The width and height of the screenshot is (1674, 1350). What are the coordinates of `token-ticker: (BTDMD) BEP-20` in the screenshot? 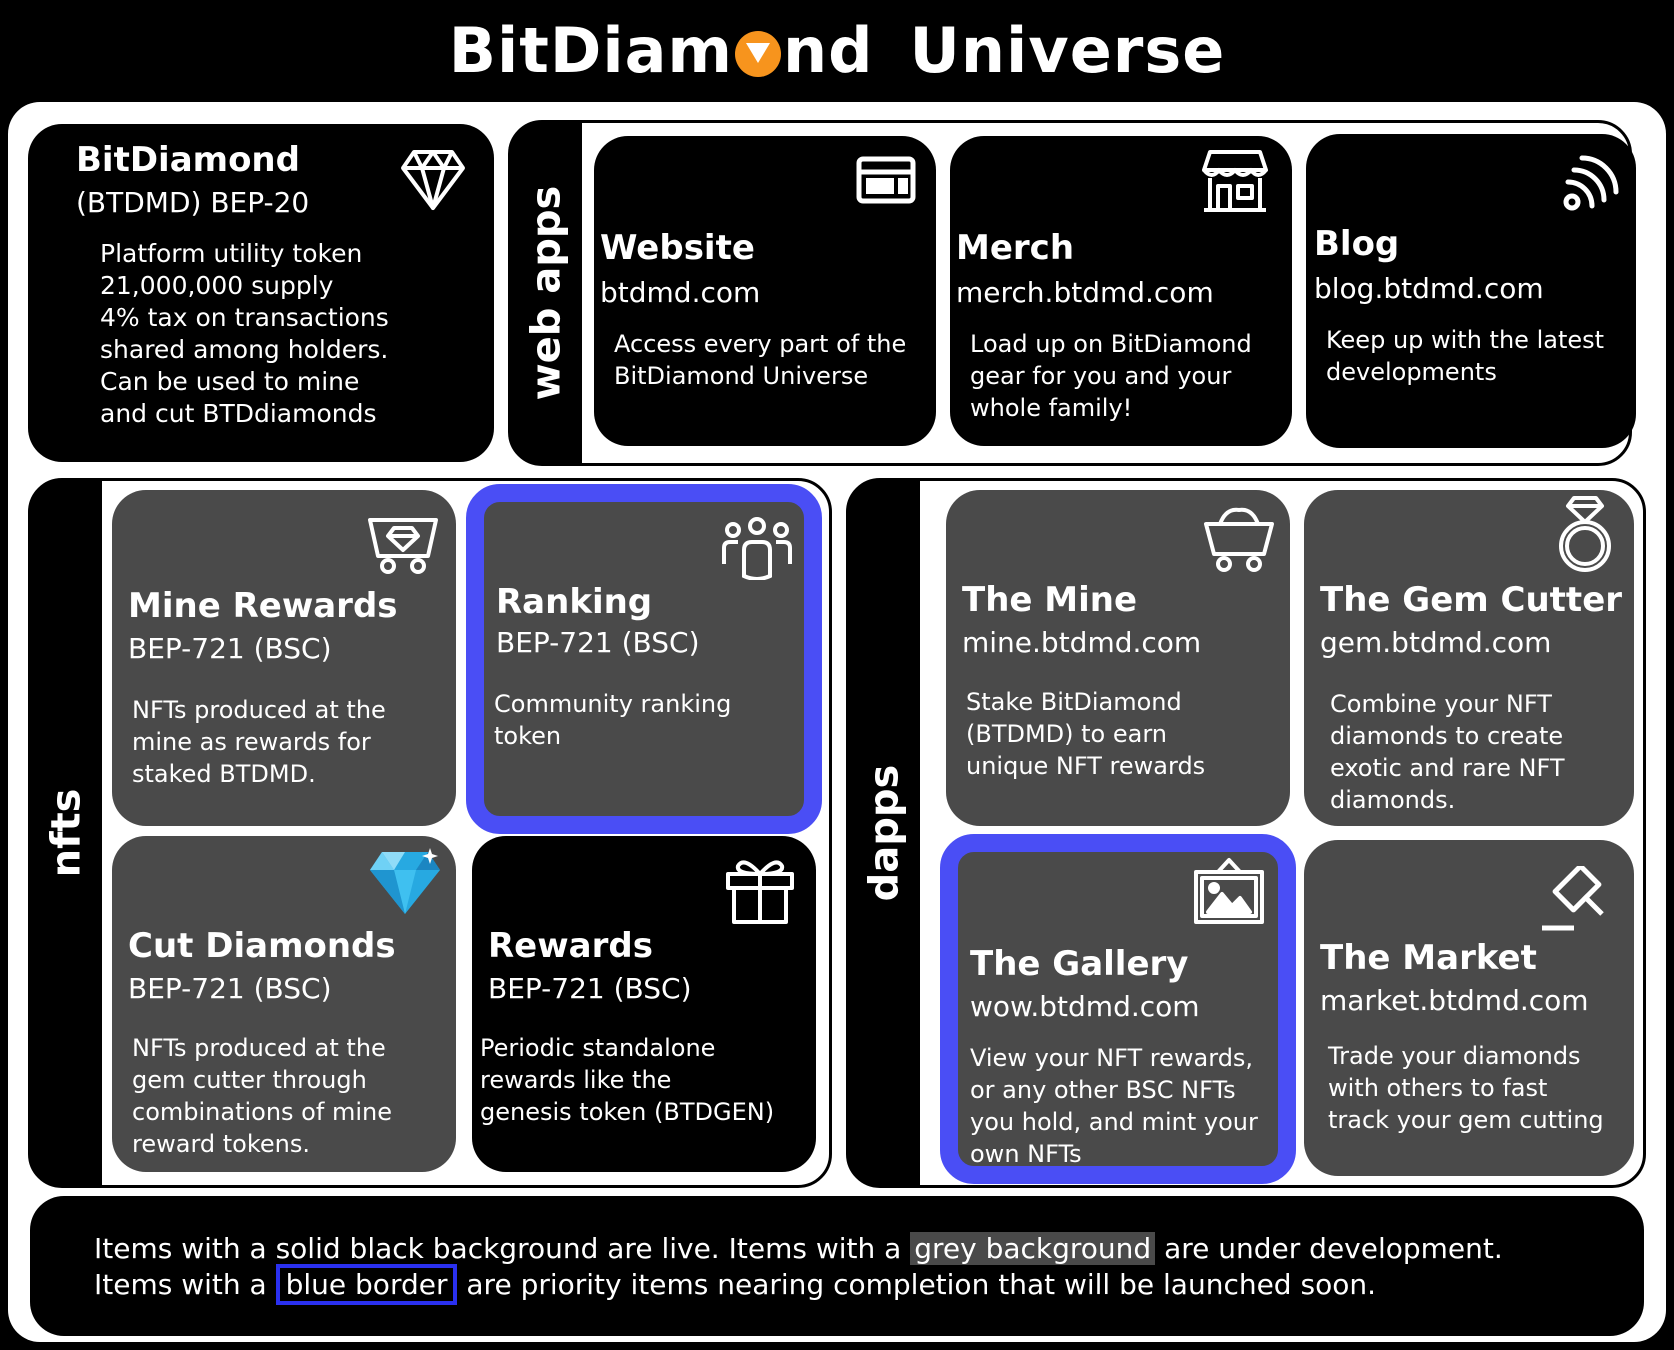 It's located at (193, 202).